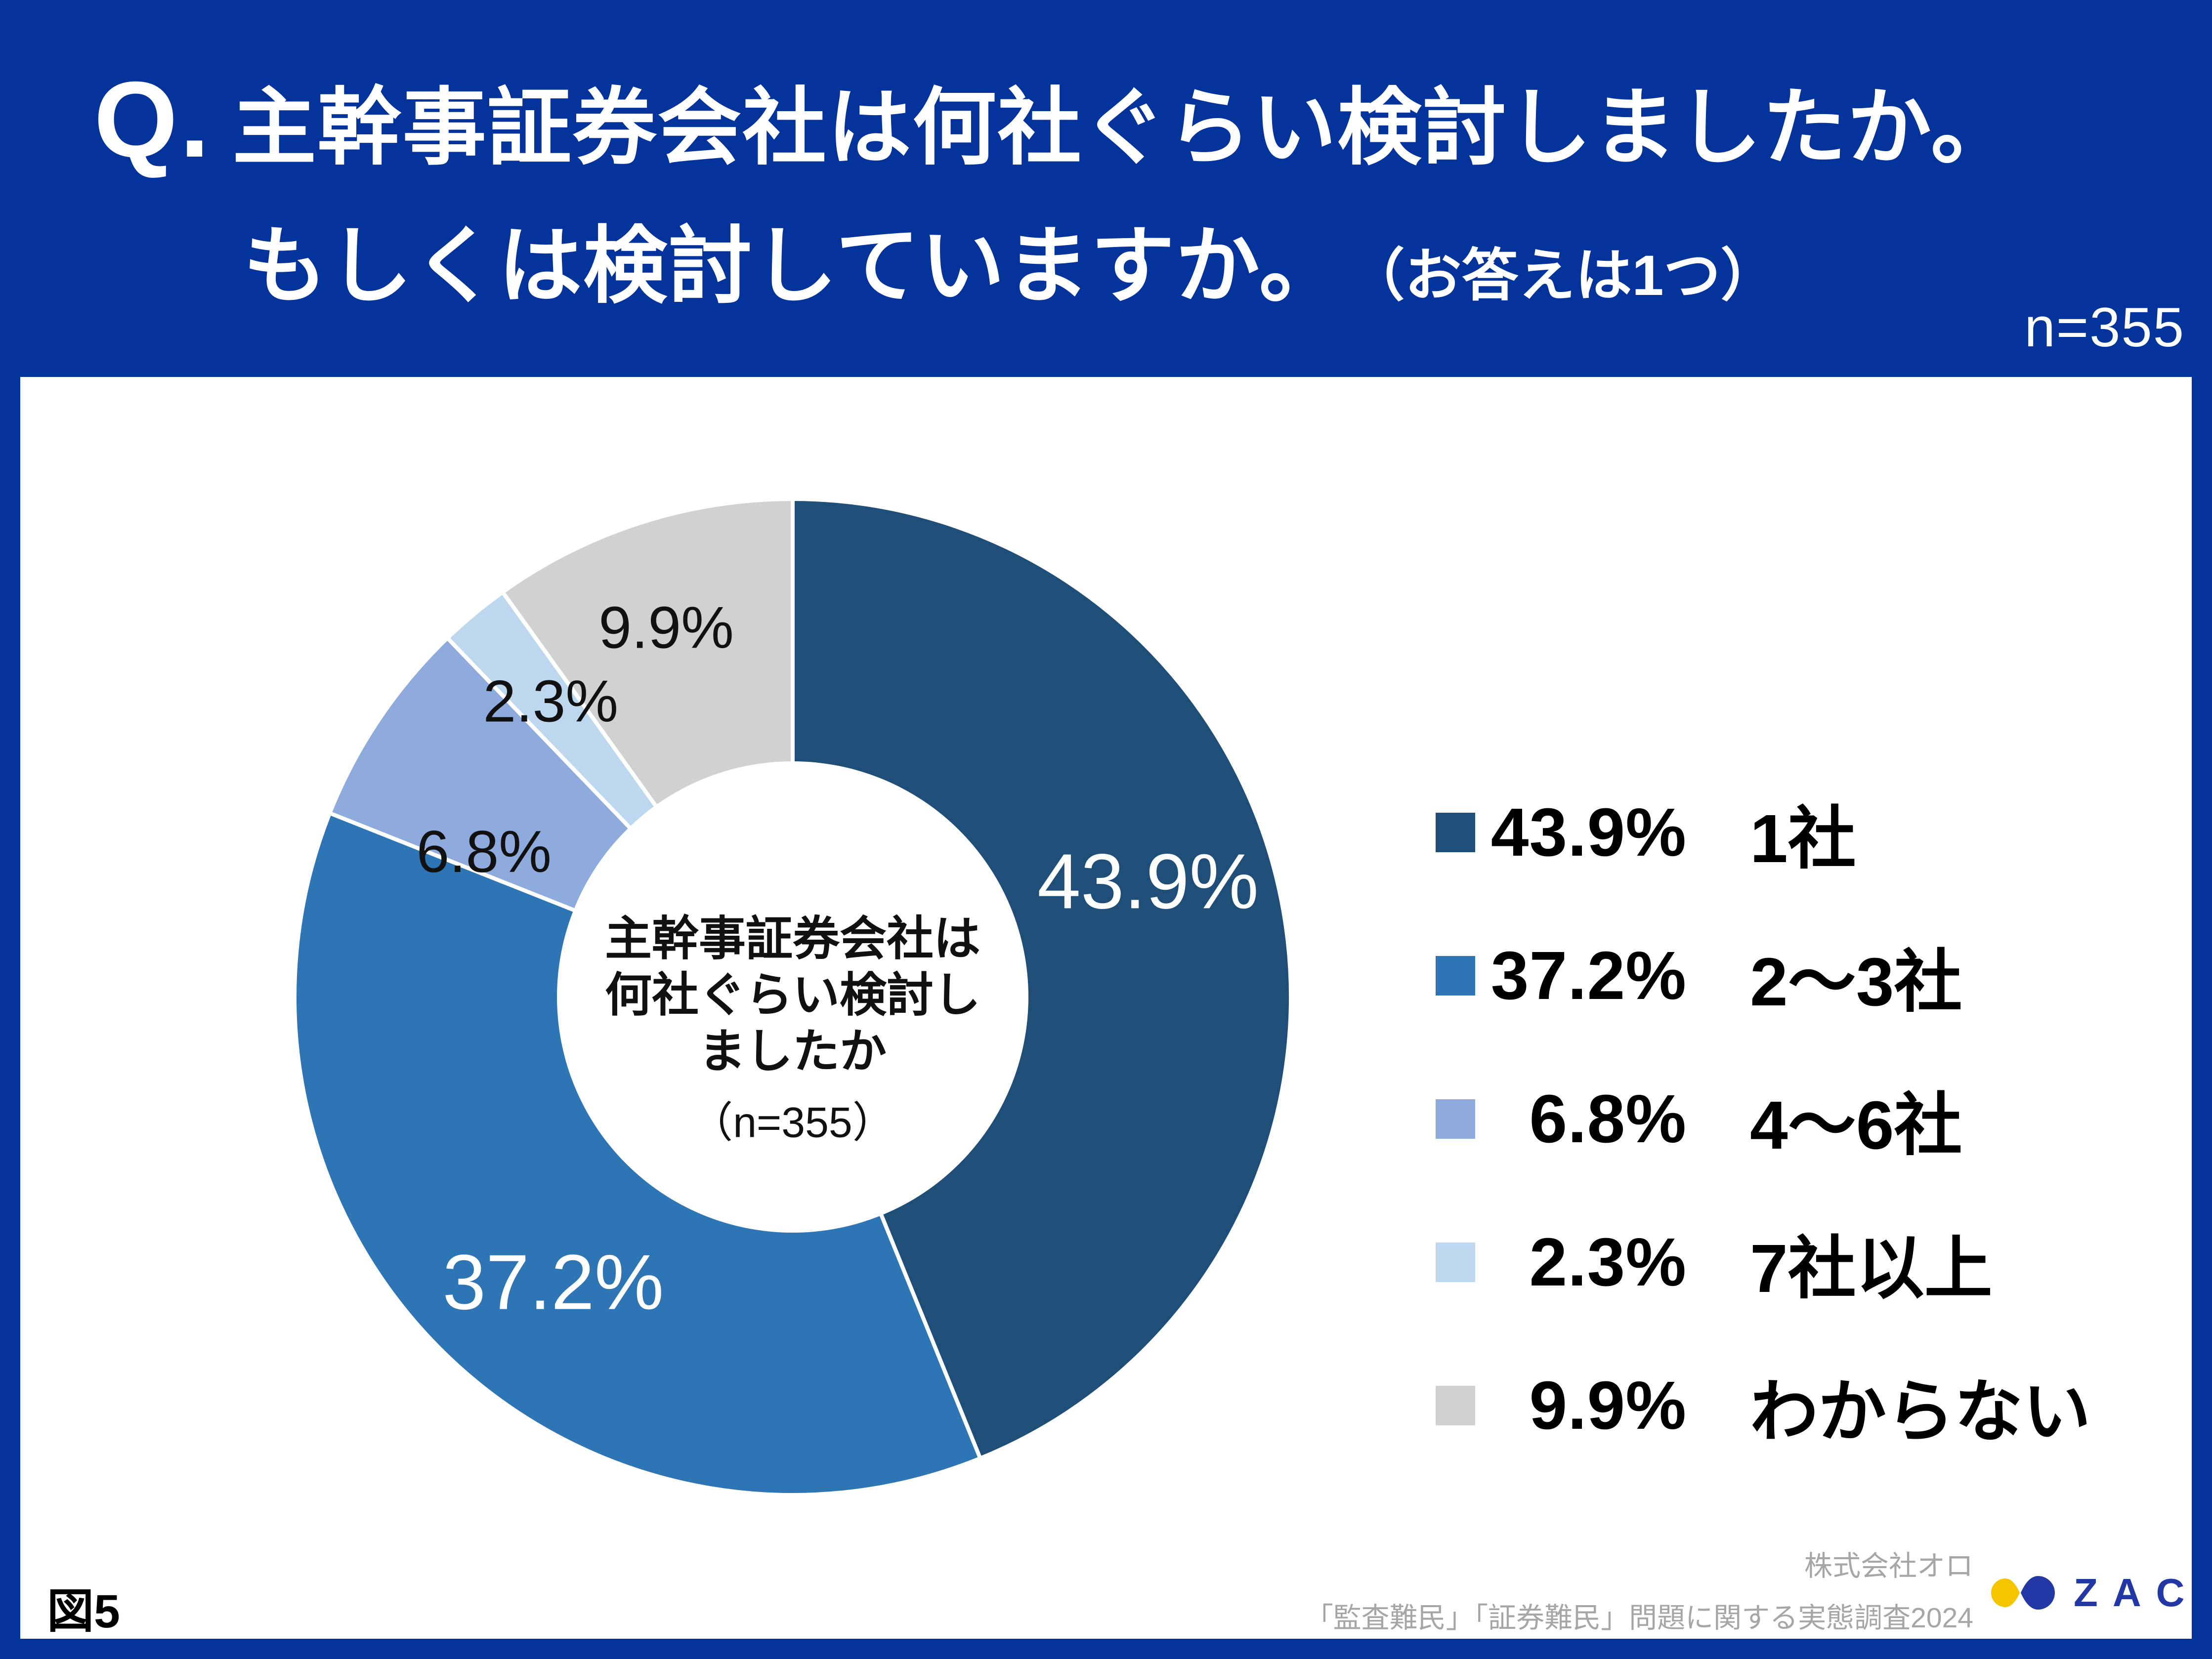 The width and height of the screenshot is (2212, 1659). What do you see at coordinates (1588, 832) in the screenshot?
I see `legend-percent: 43.9%` at bounding box center [1588, 832].